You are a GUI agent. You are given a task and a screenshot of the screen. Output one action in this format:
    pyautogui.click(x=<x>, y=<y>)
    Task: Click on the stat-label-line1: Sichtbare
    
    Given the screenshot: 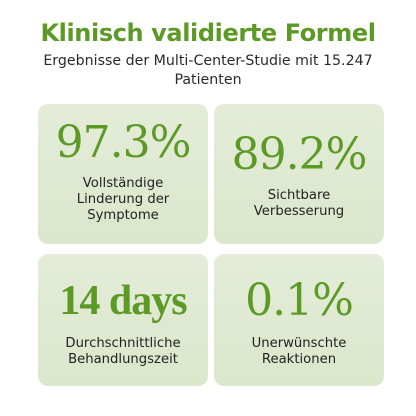 What is the action you would take?
    pyautogui.click(x=299, y=195)
    